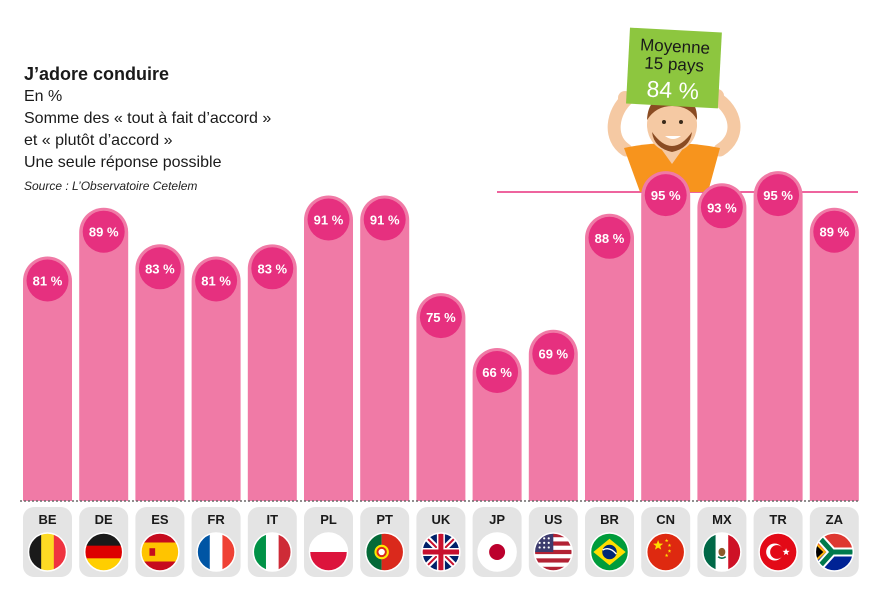 This screenshot has height=602, width=880. I want to click on country-code-PT: PT, so click(384, 519).